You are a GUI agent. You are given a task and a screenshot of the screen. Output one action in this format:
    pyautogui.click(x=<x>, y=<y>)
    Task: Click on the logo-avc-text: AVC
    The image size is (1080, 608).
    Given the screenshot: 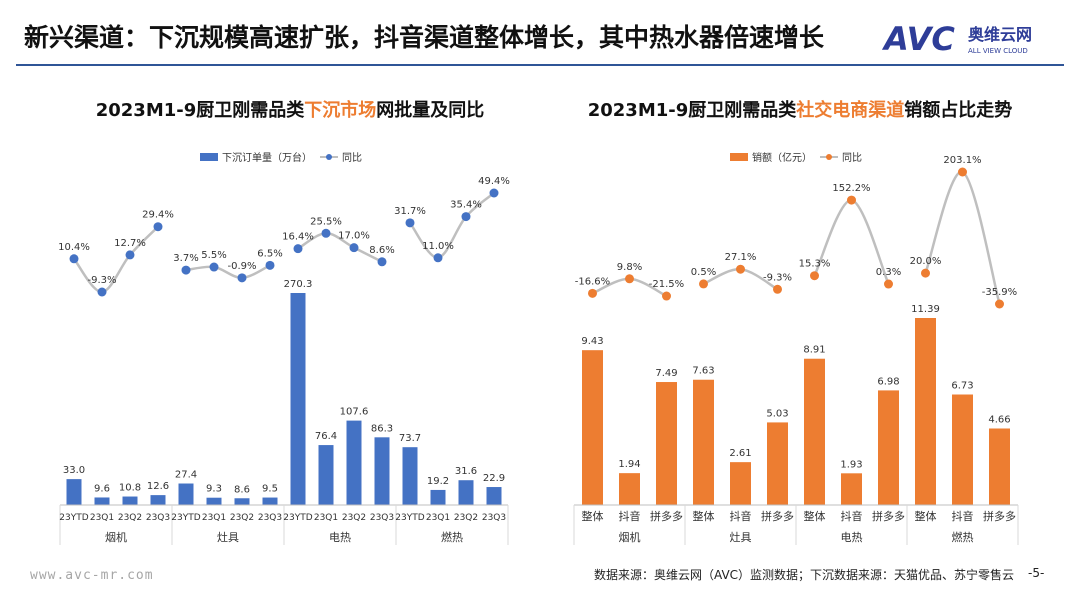 What is the action you would take?
    pyautogui.click(x=918, y=39)
    